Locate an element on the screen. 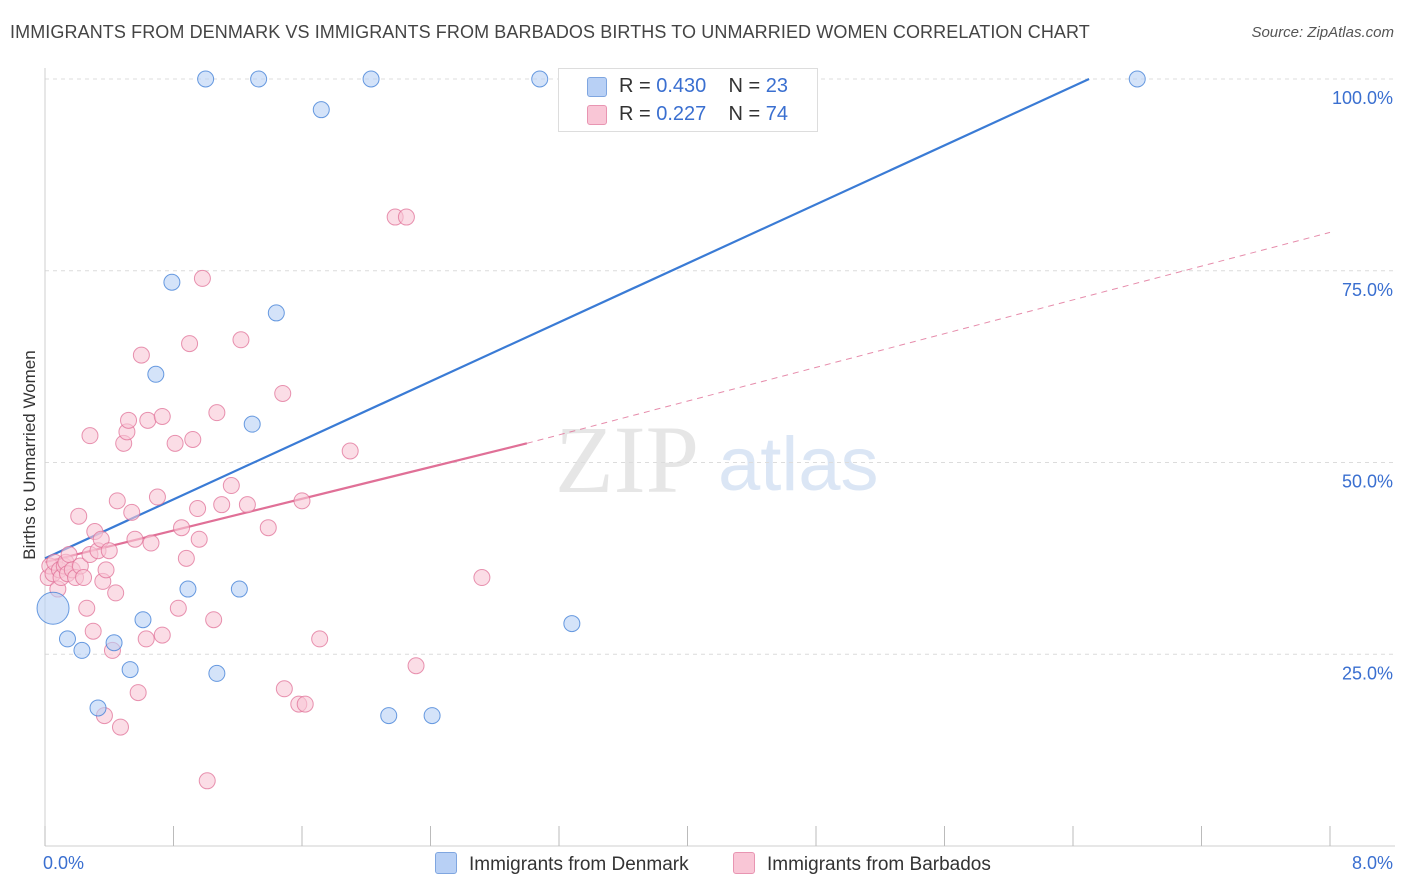  legend-n-value: 74 is located at coordinates (777, 114).